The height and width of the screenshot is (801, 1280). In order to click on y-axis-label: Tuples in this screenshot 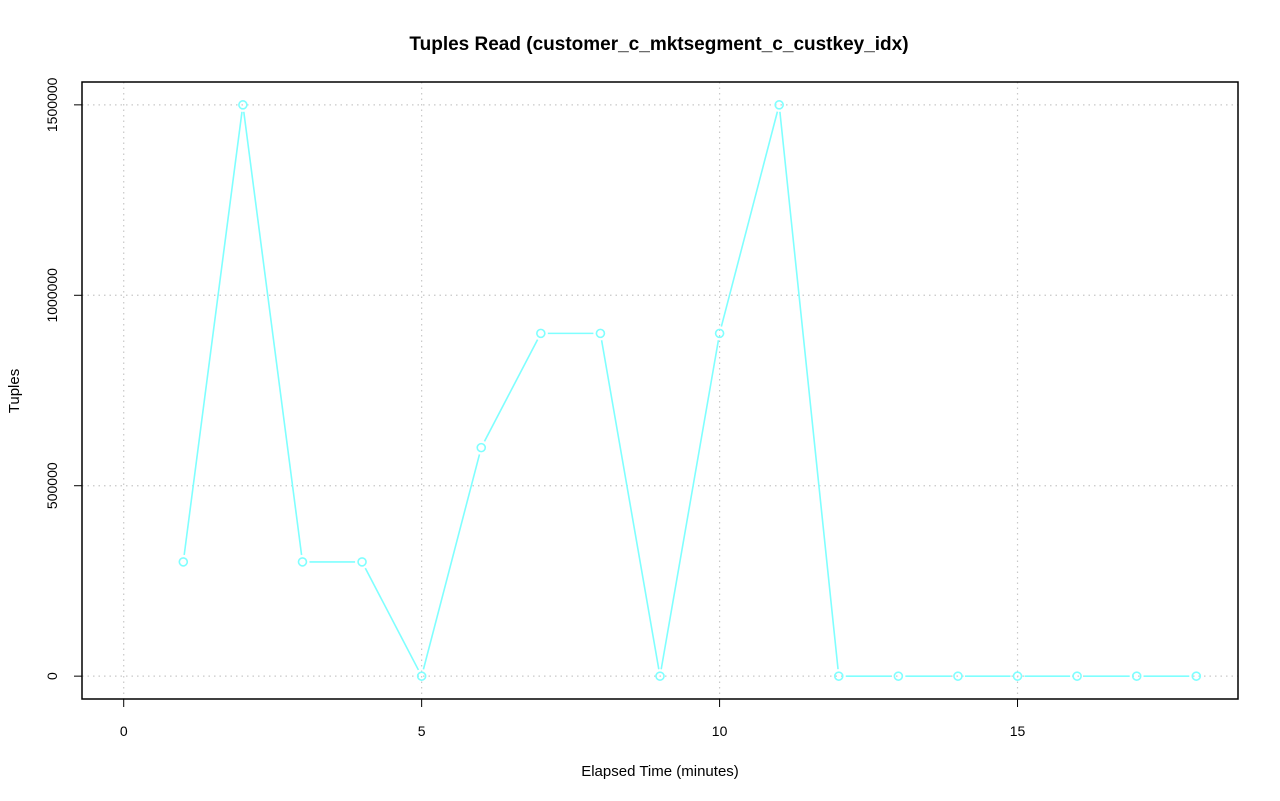, I will do `click(14, 391)`.